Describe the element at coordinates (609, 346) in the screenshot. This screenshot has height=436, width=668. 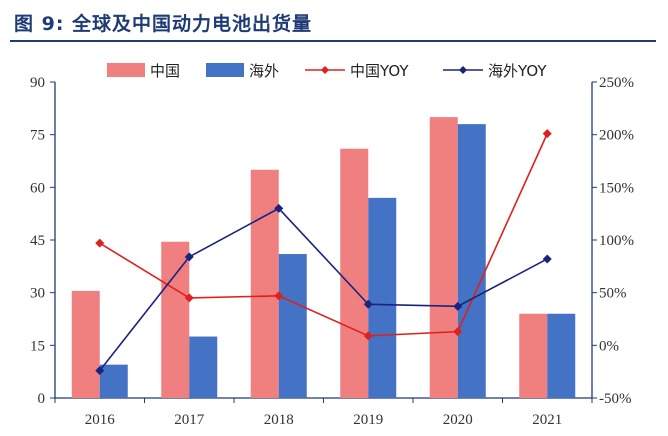
I see `right-tick-label: 0%` at that location.